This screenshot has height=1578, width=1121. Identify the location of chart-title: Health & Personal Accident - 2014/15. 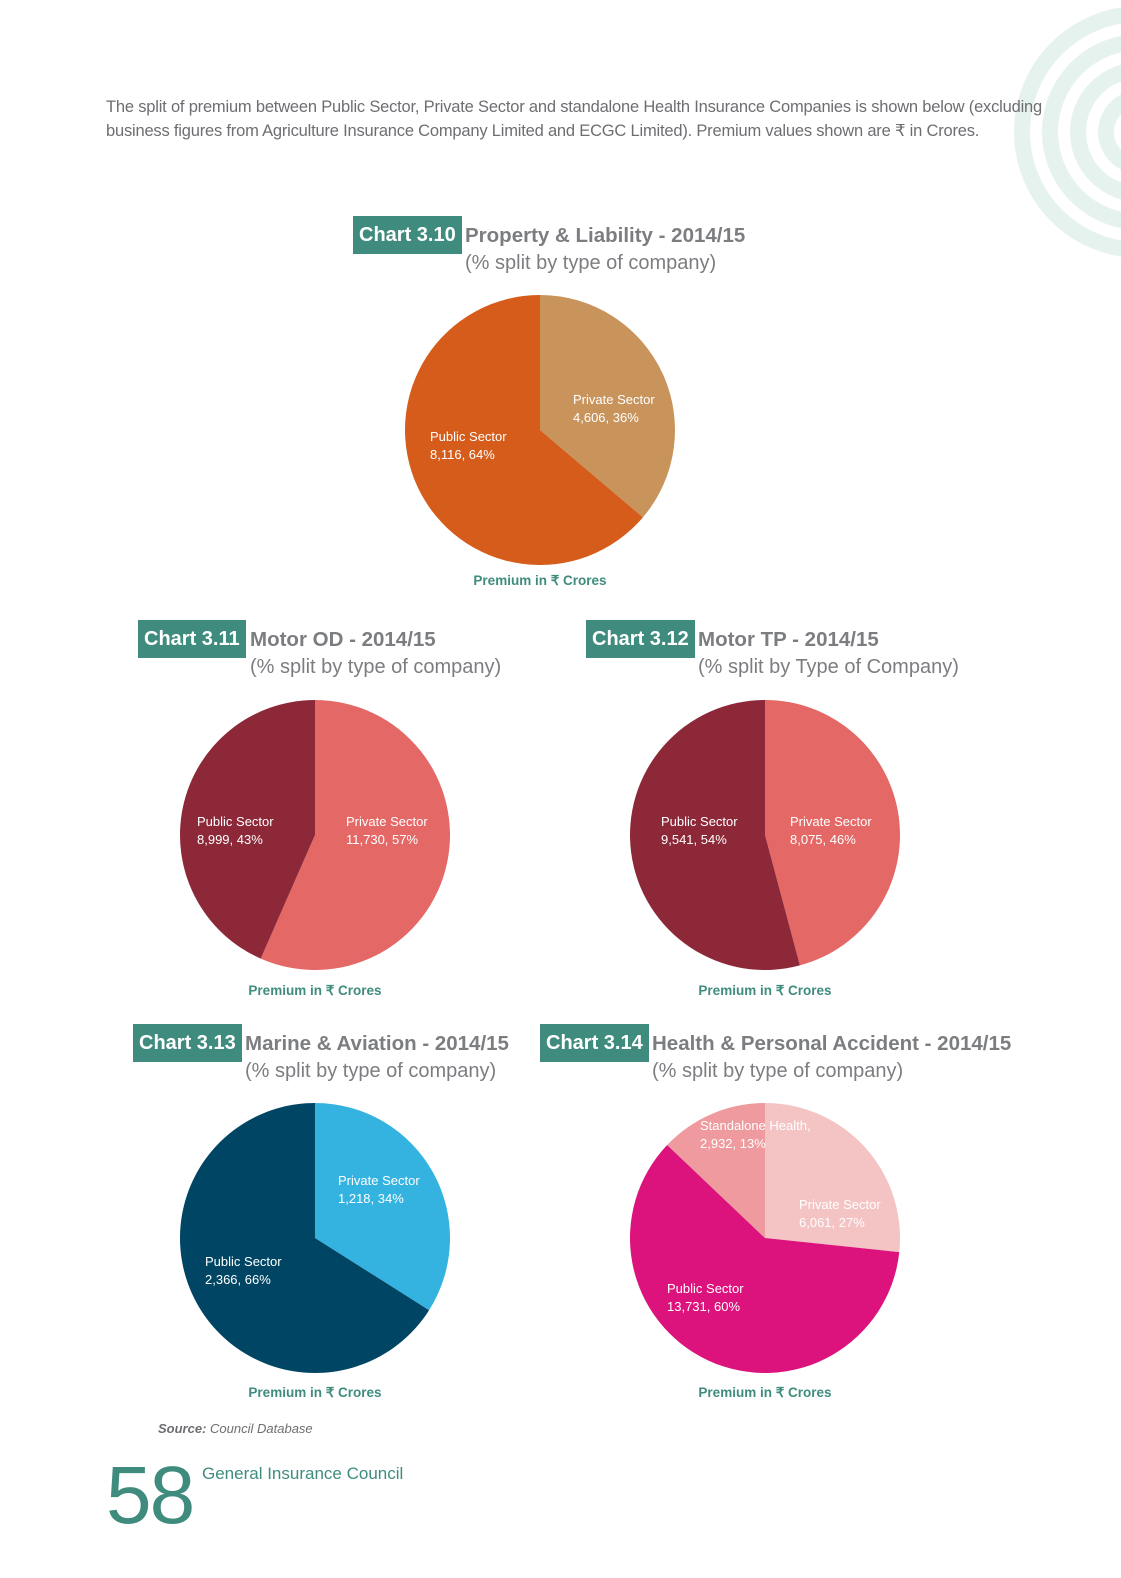
(832, 1043).